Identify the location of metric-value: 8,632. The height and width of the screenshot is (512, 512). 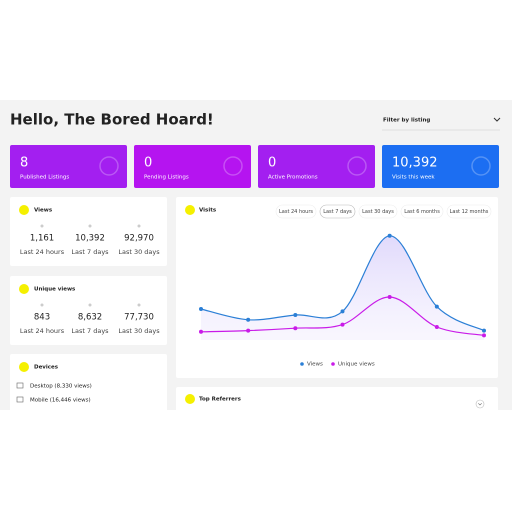
(90, 318).